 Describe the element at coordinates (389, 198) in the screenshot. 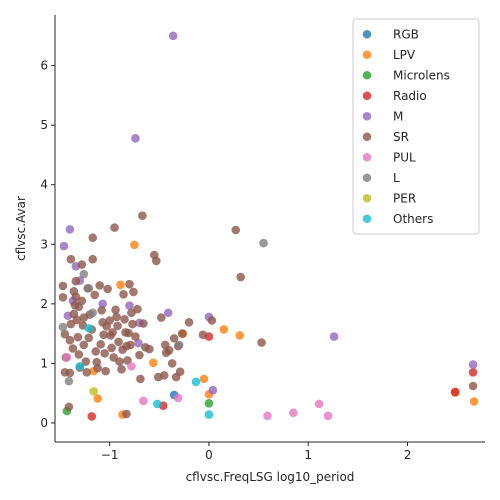

I see `legend-item-per: PER` at that location.